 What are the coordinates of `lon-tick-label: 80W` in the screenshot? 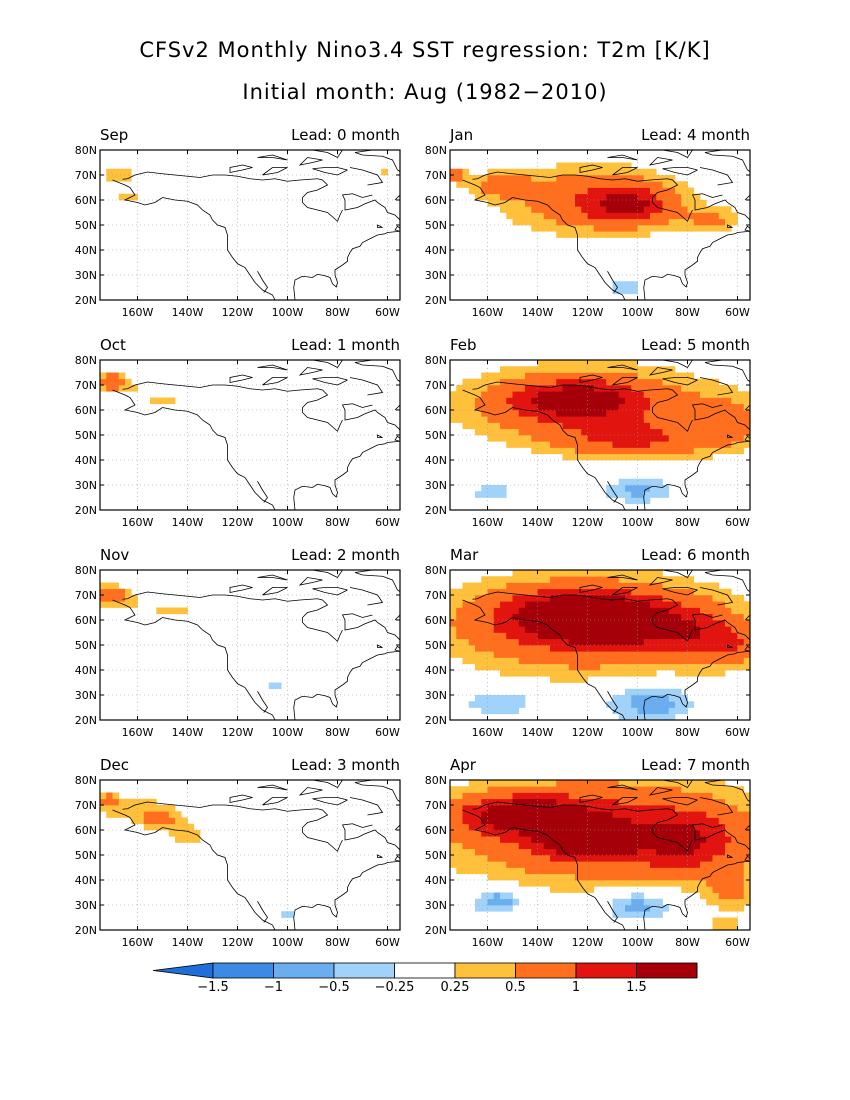 It's located at (337, 312).